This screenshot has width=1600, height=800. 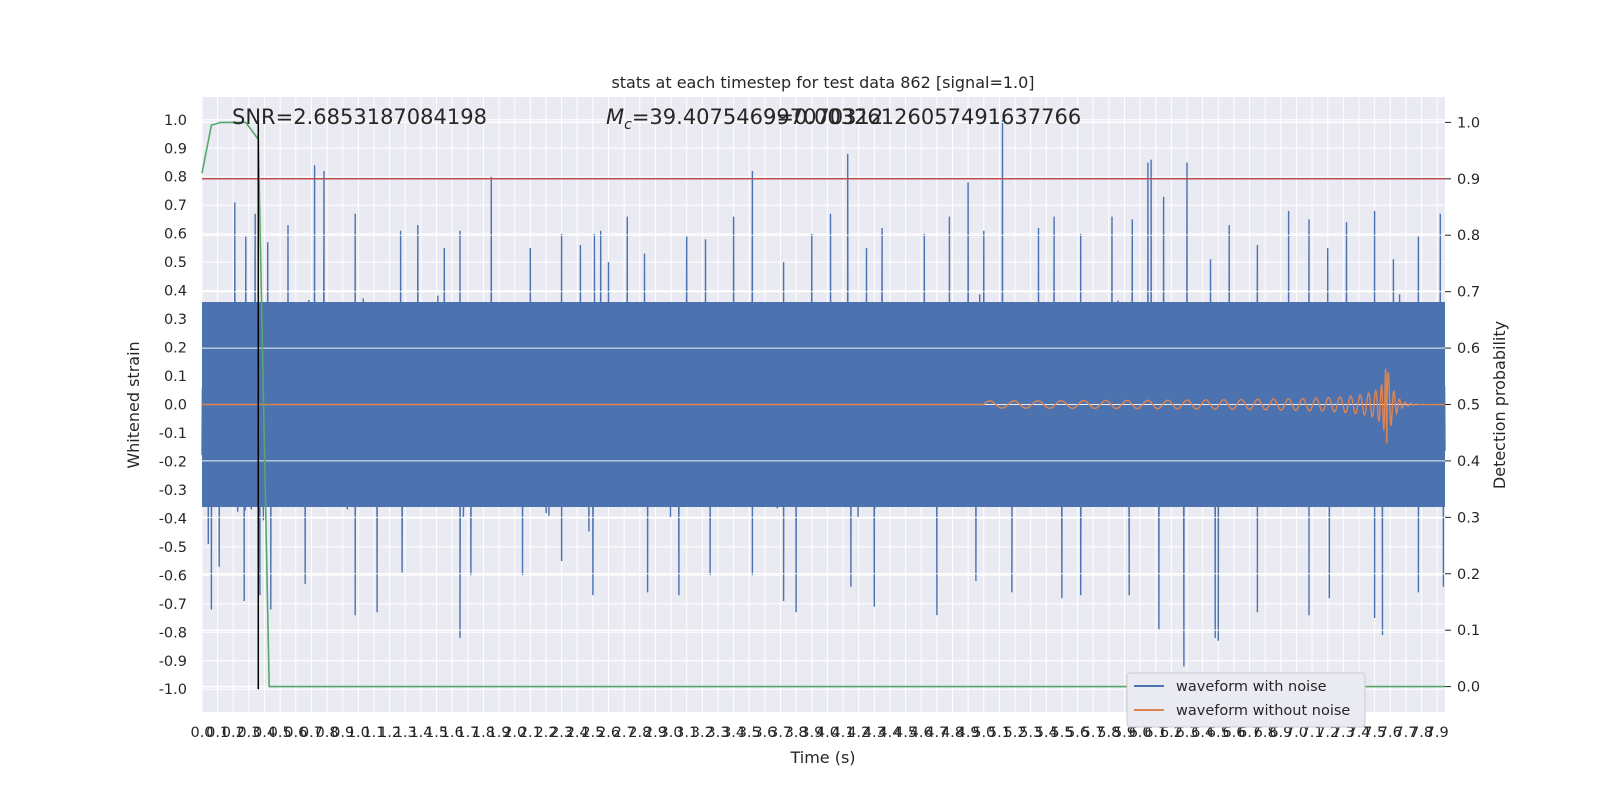 I want to click on x-tick-label: 7.0, so click(x=1296, y=733).